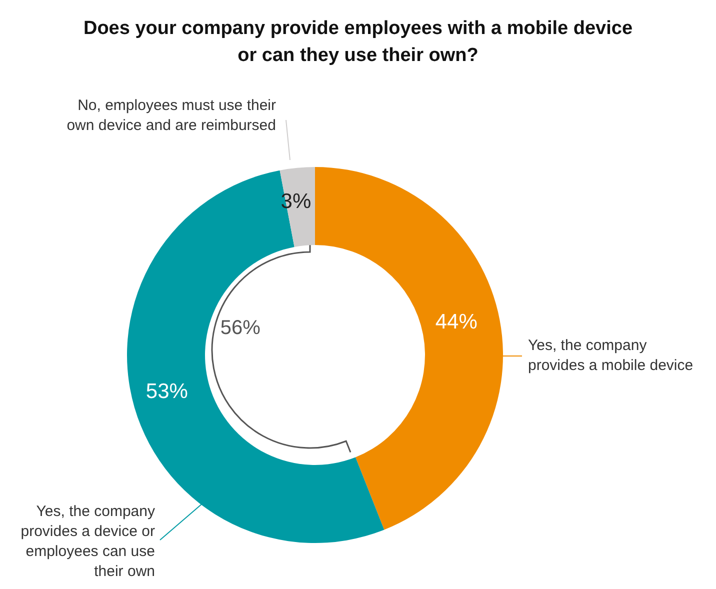 The image size is (716, 589). Describe the element at coordinates (240, 328) in the screenshot. I see `text: 56%` at that location.